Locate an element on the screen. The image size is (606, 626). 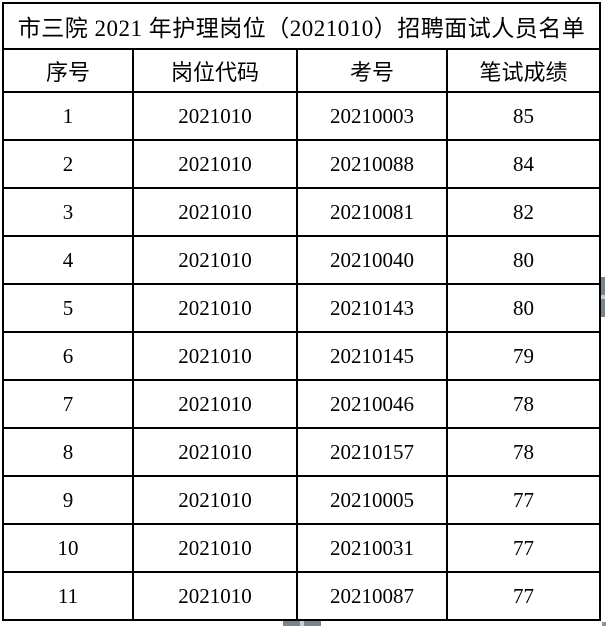
table-row: 9 2021010 20210005 77 is located at coordinates (301, 500).